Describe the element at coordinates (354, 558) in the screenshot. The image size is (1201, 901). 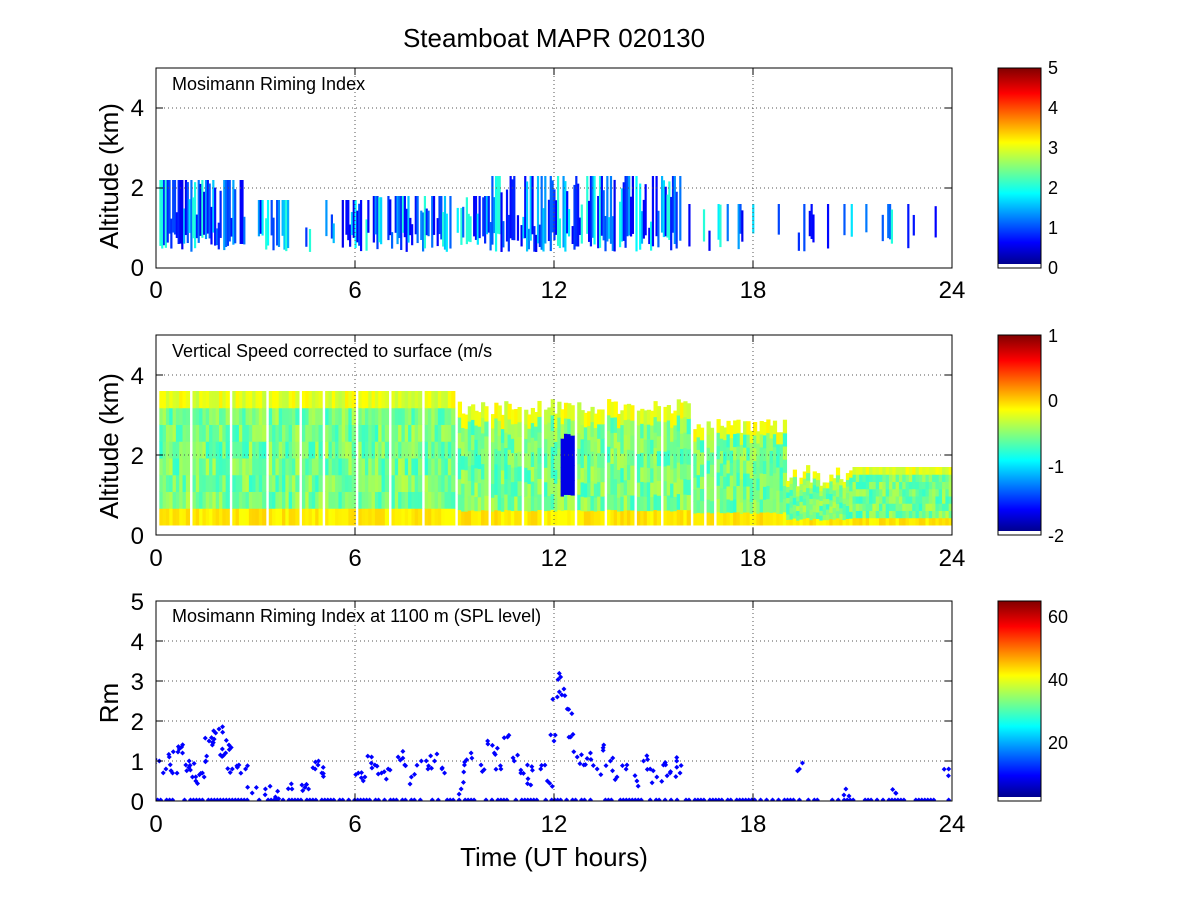
I see `x-tick-label: 6` at that location.